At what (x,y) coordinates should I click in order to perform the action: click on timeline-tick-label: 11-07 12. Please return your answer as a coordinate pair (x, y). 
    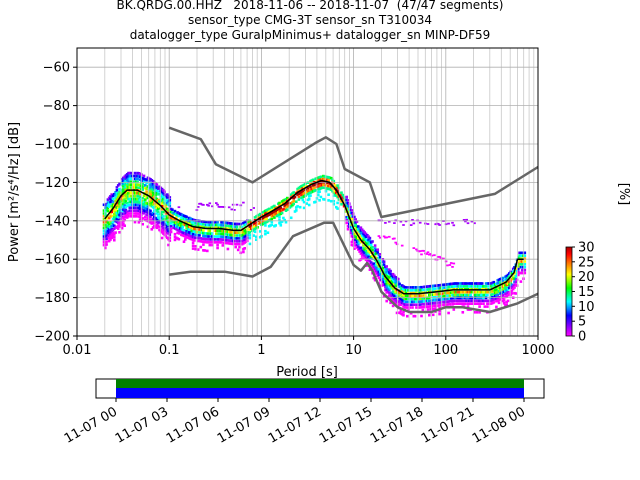
    Looking at the image, I should click on (295, 425).